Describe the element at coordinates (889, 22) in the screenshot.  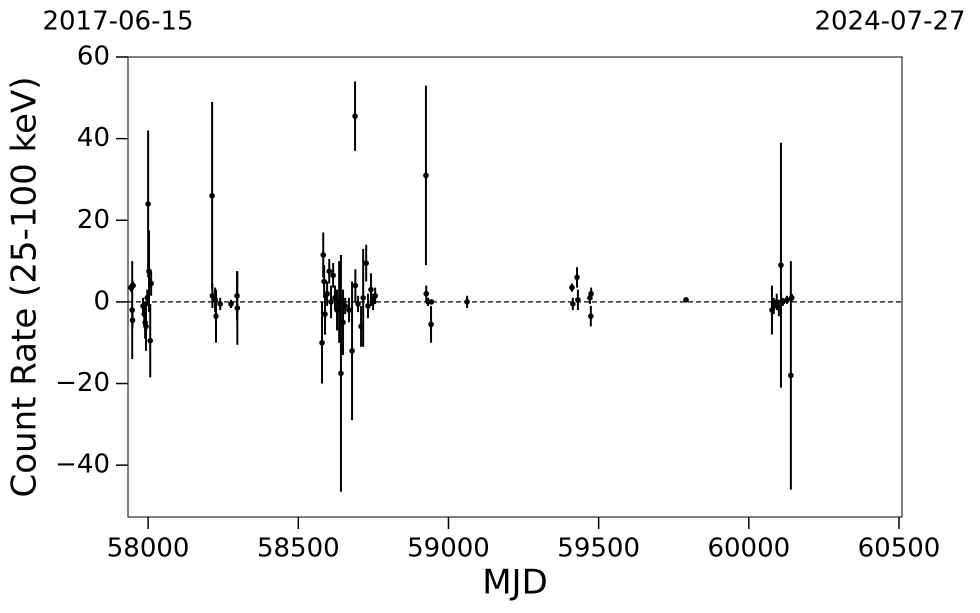
I see `end-date: 2024-07-27` at that location.